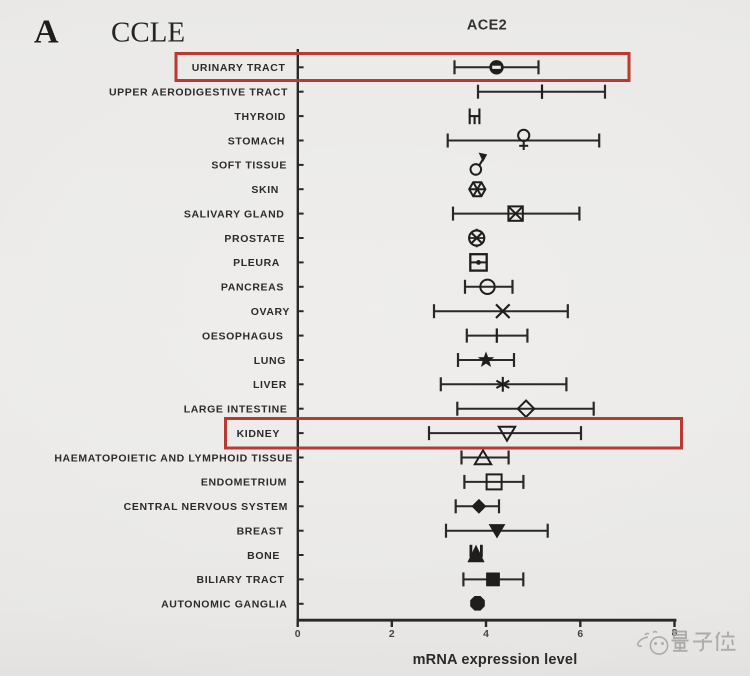 This screenshot has width=750, height=676. I want to click on svg-text: CENTRAL NERVOUS SYSTEM, so click(206, 507).